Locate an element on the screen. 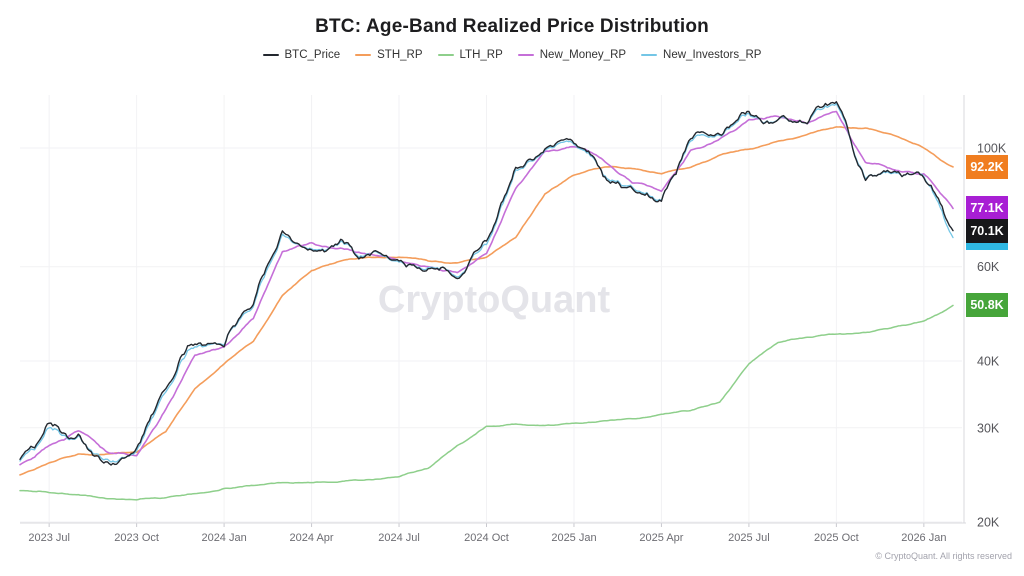 This screenshot has width=1024, height=576. legend-label: BTC_Price is located at coordinates (312, 55).